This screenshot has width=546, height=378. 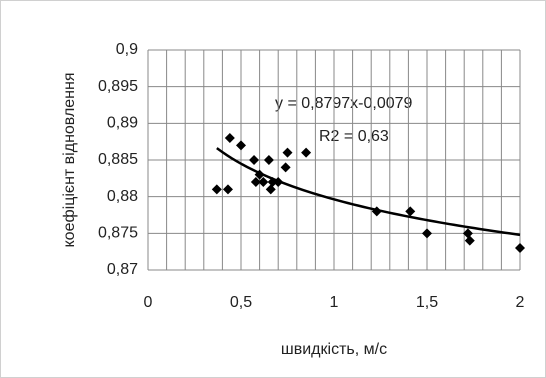 What do you see at coordinates (122, 269) in the screenshot?
I see `y-tick-label: 0,87` at bounding box center [122, 269].